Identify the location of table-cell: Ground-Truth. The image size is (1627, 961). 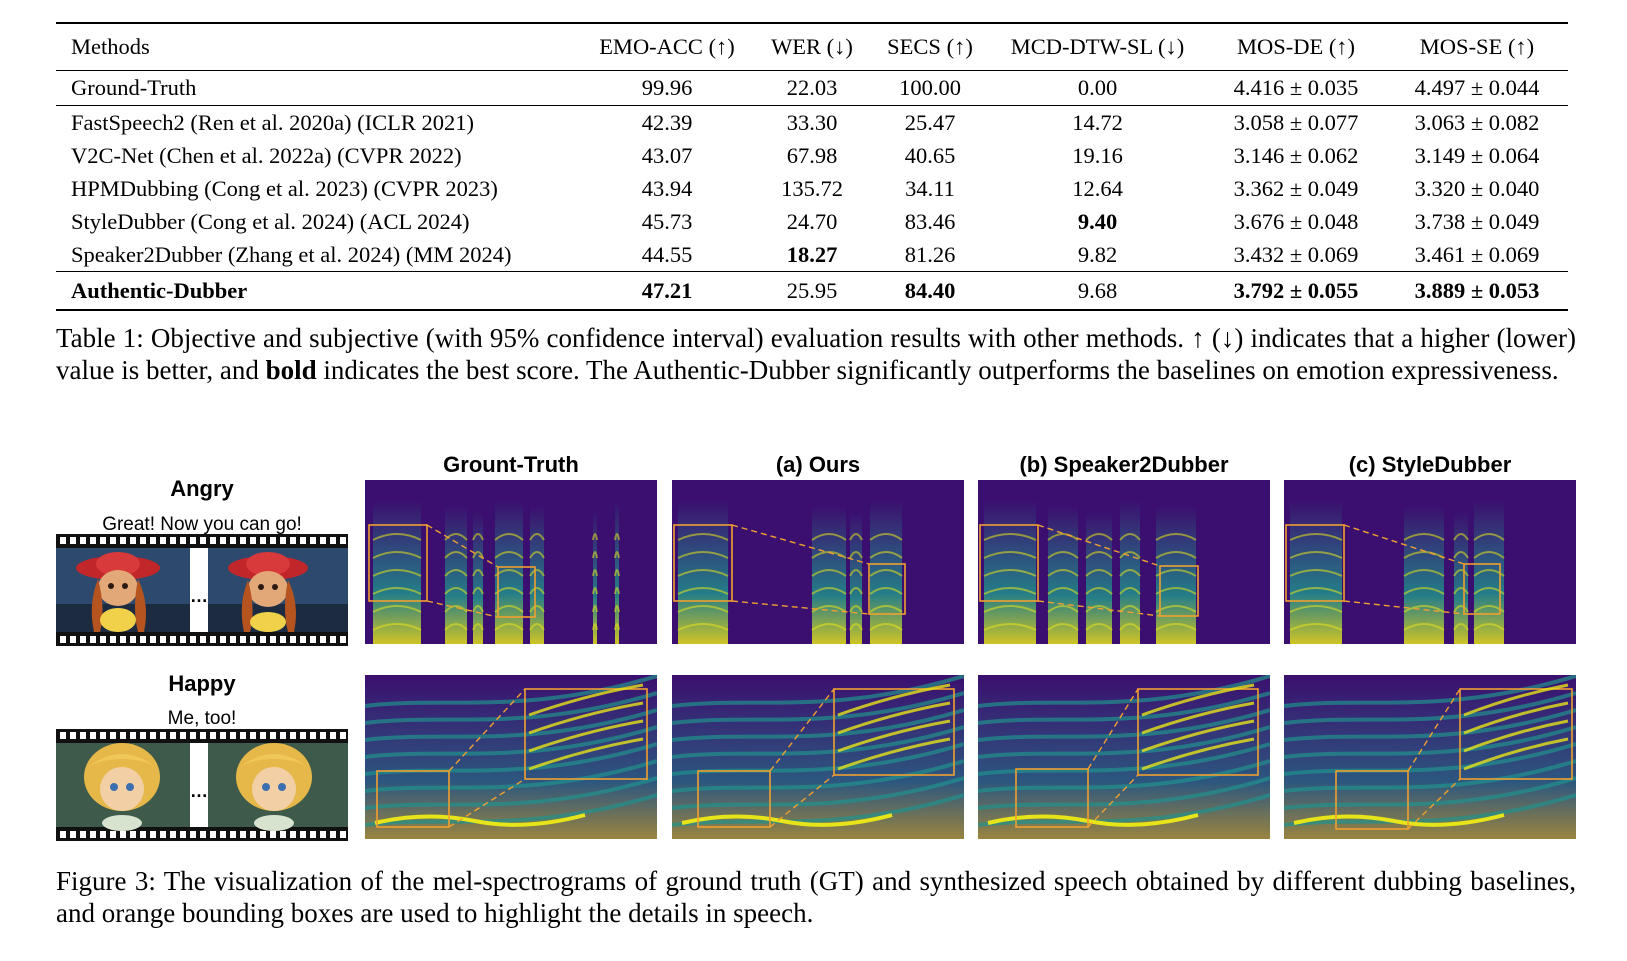
(134, 87).